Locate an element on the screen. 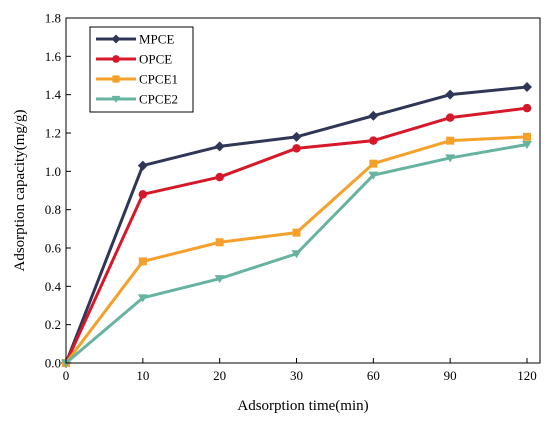  x-axis: 0 10 20 30 60 90 120 is located at coordinates (300, 370).